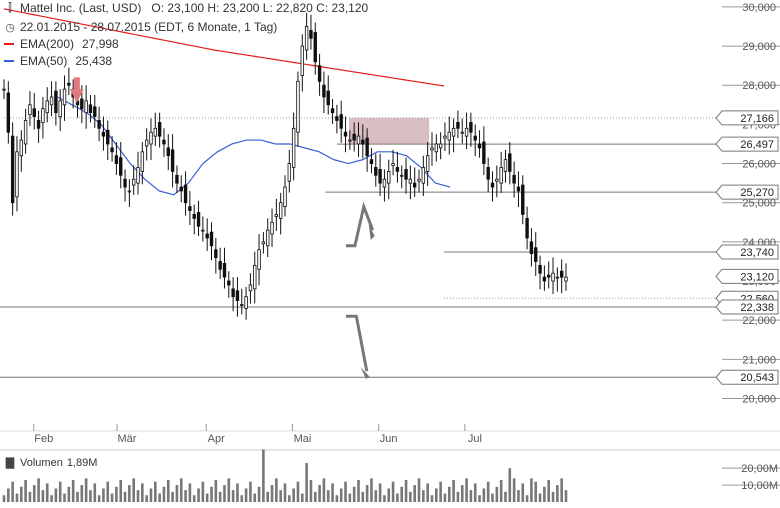 This screenshot has height=508, width=780. What do you see at coordinates (757, 308) in the screenshot?
I see `level-label: 22,338` at bounding box center [757, 308].